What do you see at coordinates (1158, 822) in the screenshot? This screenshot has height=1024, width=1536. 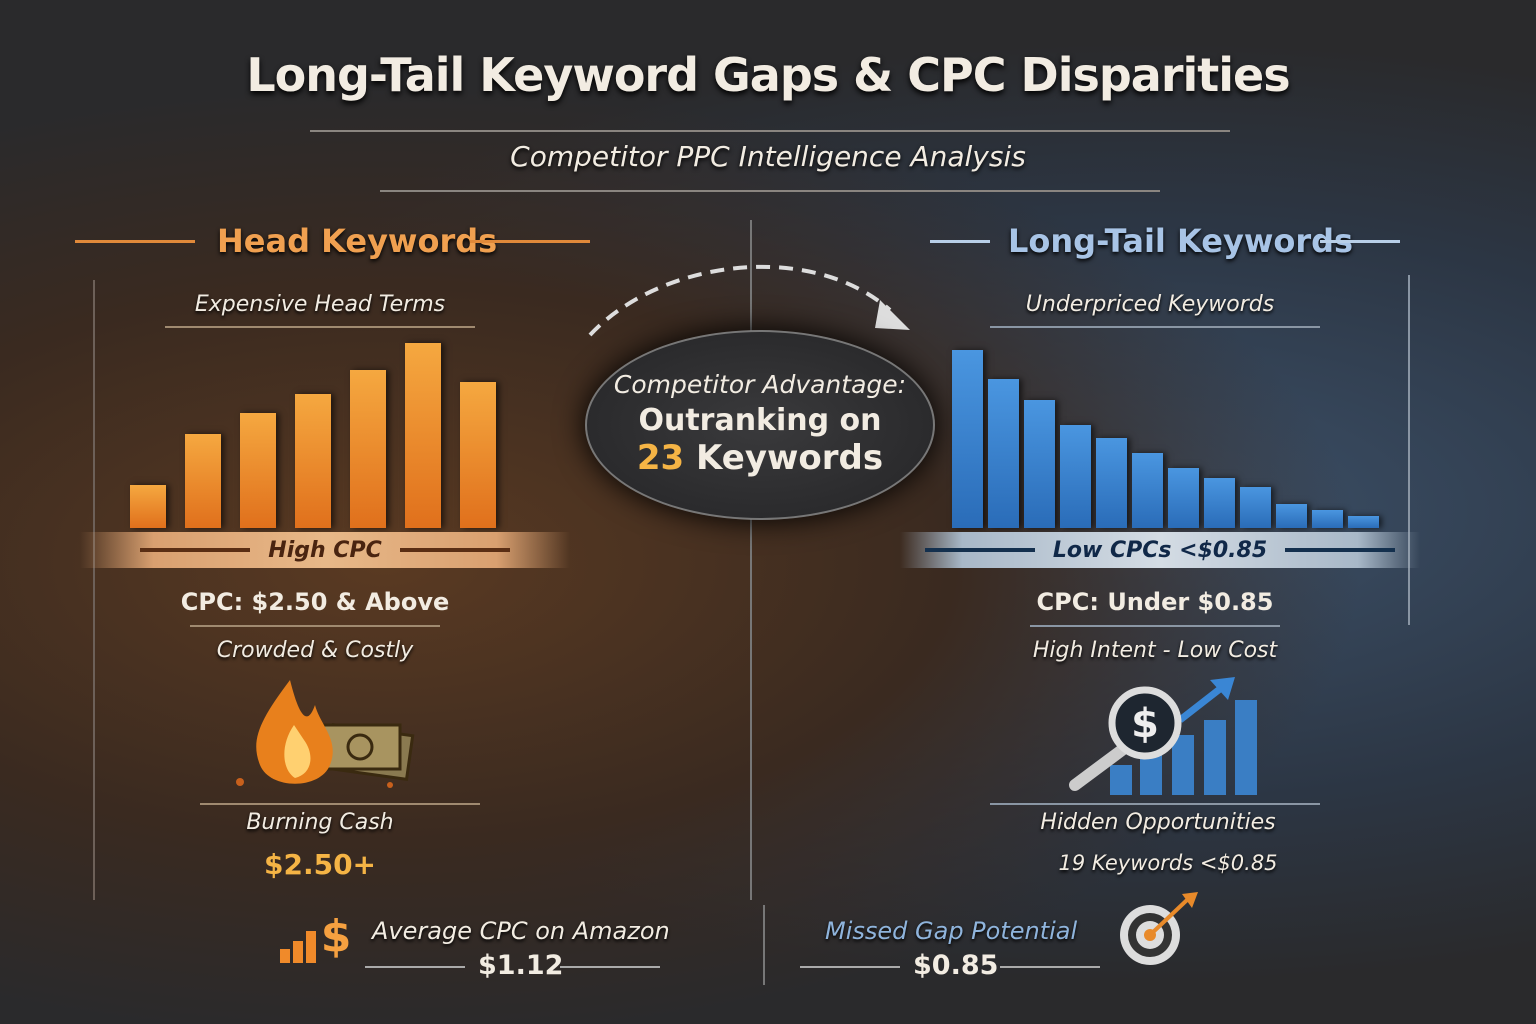 I see `hidden-opportunities-label: Hidden Opportunities` at bounding box center [1158, 822].